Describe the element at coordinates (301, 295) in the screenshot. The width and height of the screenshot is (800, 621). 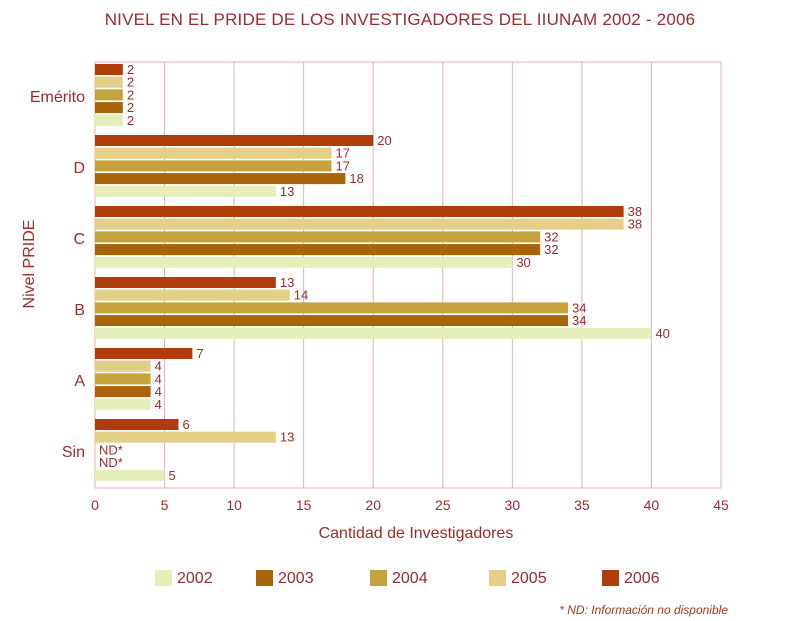
I see `data-label: 14` at that location.